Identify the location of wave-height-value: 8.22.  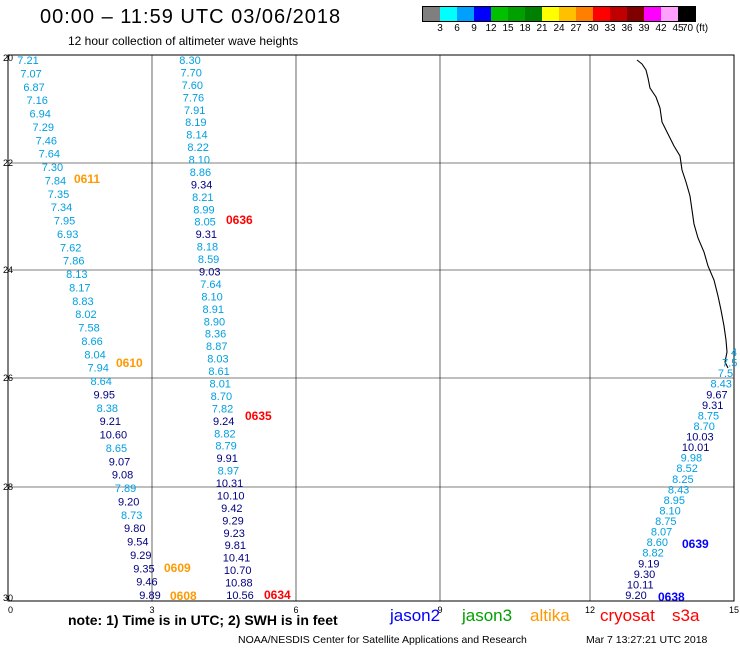
(197, 148).